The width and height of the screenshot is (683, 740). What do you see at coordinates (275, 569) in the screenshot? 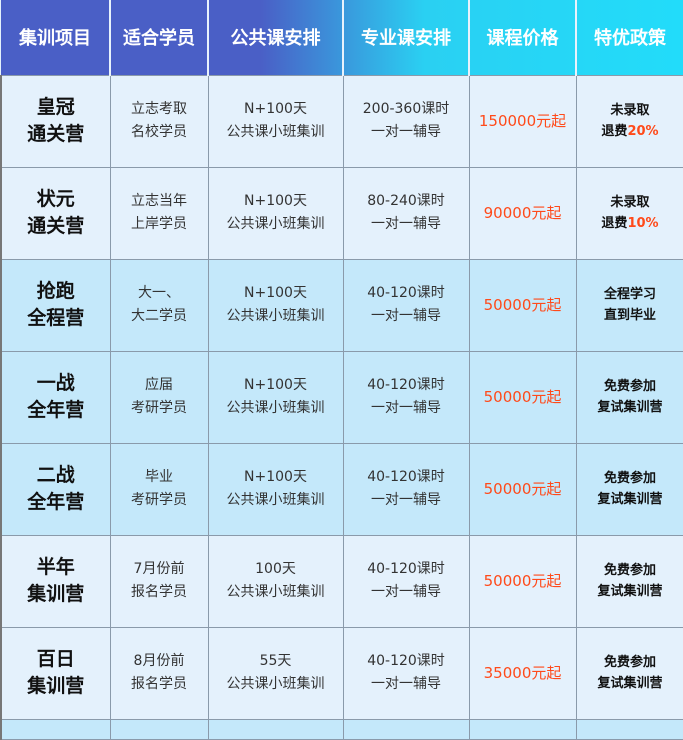
I see `public-course-cell-line: 100天` at bounding box center [275, 569].